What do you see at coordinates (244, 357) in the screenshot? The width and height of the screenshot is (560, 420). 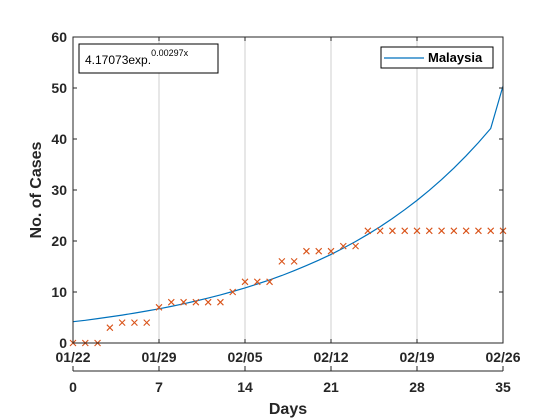 I see `date-tick-label-2: 02/05` at bounding box center [244, 357].